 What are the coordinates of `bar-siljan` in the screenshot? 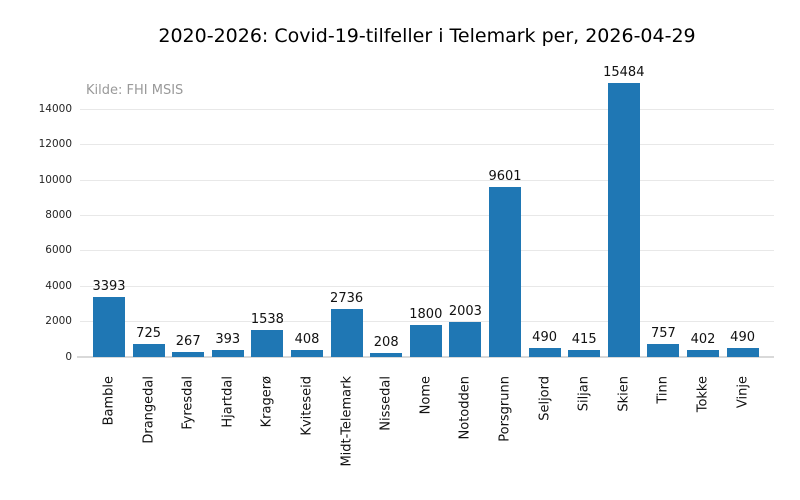 It's located at (584, 353).